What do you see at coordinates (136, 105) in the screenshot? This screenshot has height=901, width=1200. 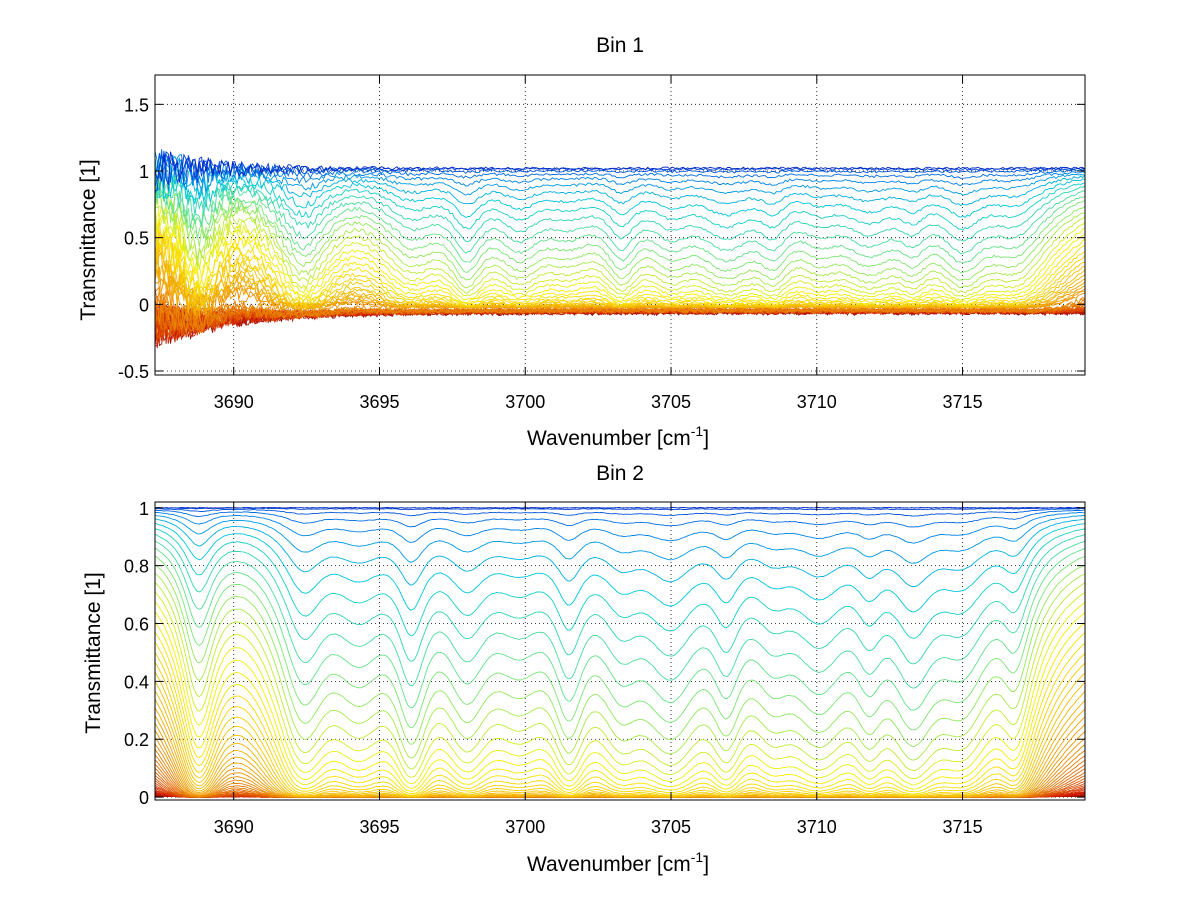 I see `y-tick-label: 1.5` at bounding box center [136, 105].